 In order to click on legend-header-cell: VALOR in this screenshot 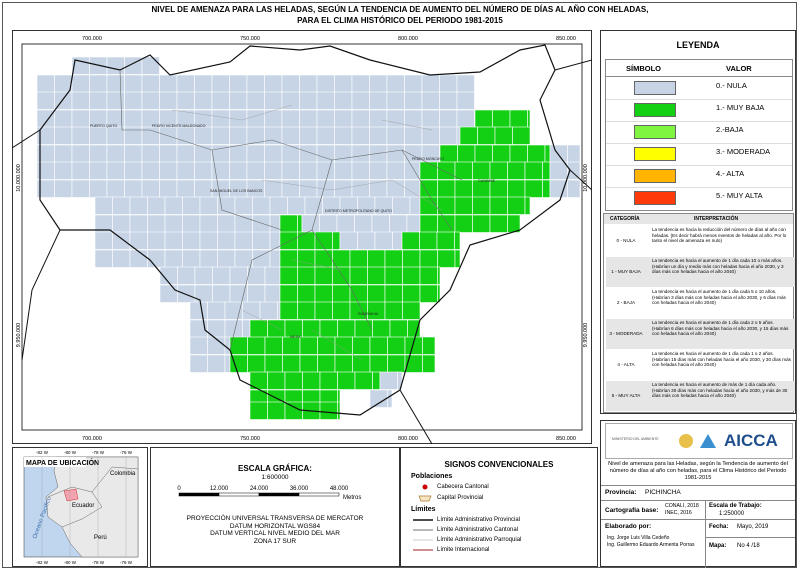, I will do `click(739, 68)`.